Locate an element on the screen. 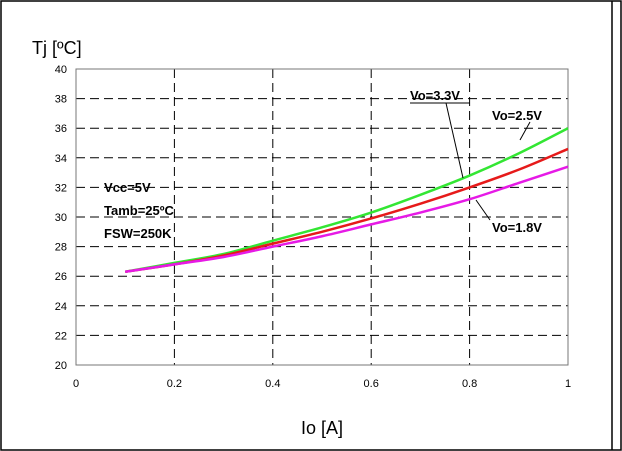 The height and width of the screenshot is (451, 622). x-tick-label: 0.8 is located at coordinates (469, 384).